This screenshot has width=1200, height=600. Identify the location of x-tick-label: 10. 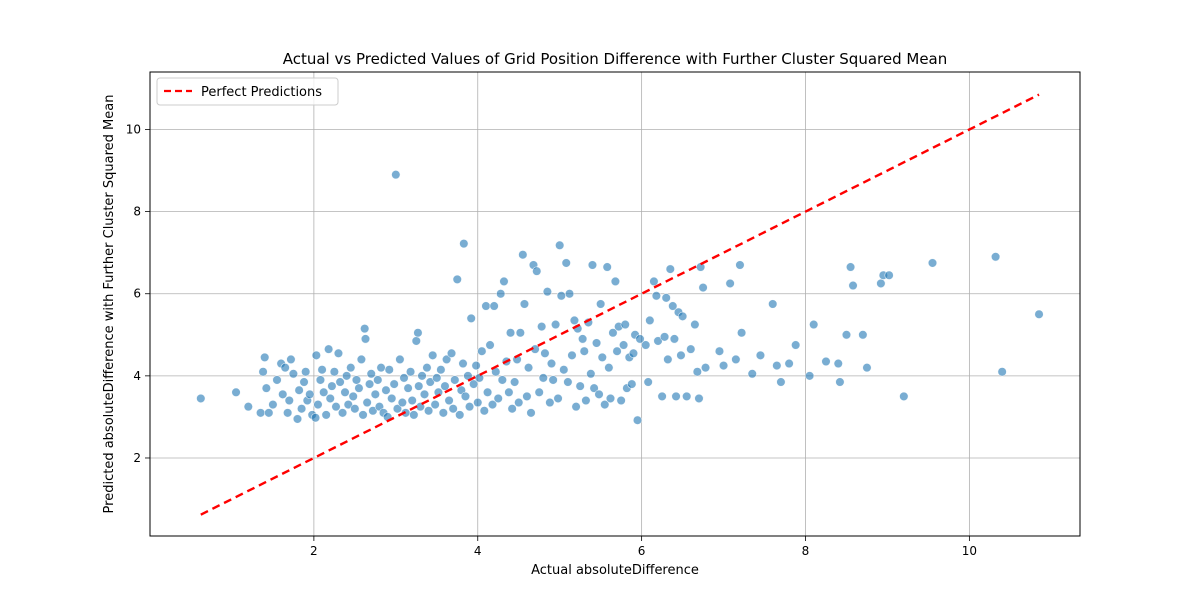
(969, 551).